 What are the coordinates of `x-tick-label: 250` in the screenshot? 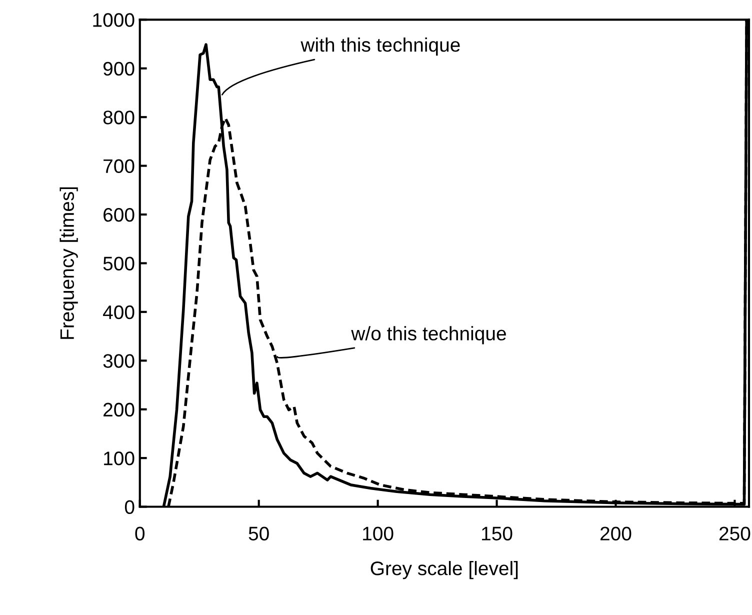 It's located at (734, 533).